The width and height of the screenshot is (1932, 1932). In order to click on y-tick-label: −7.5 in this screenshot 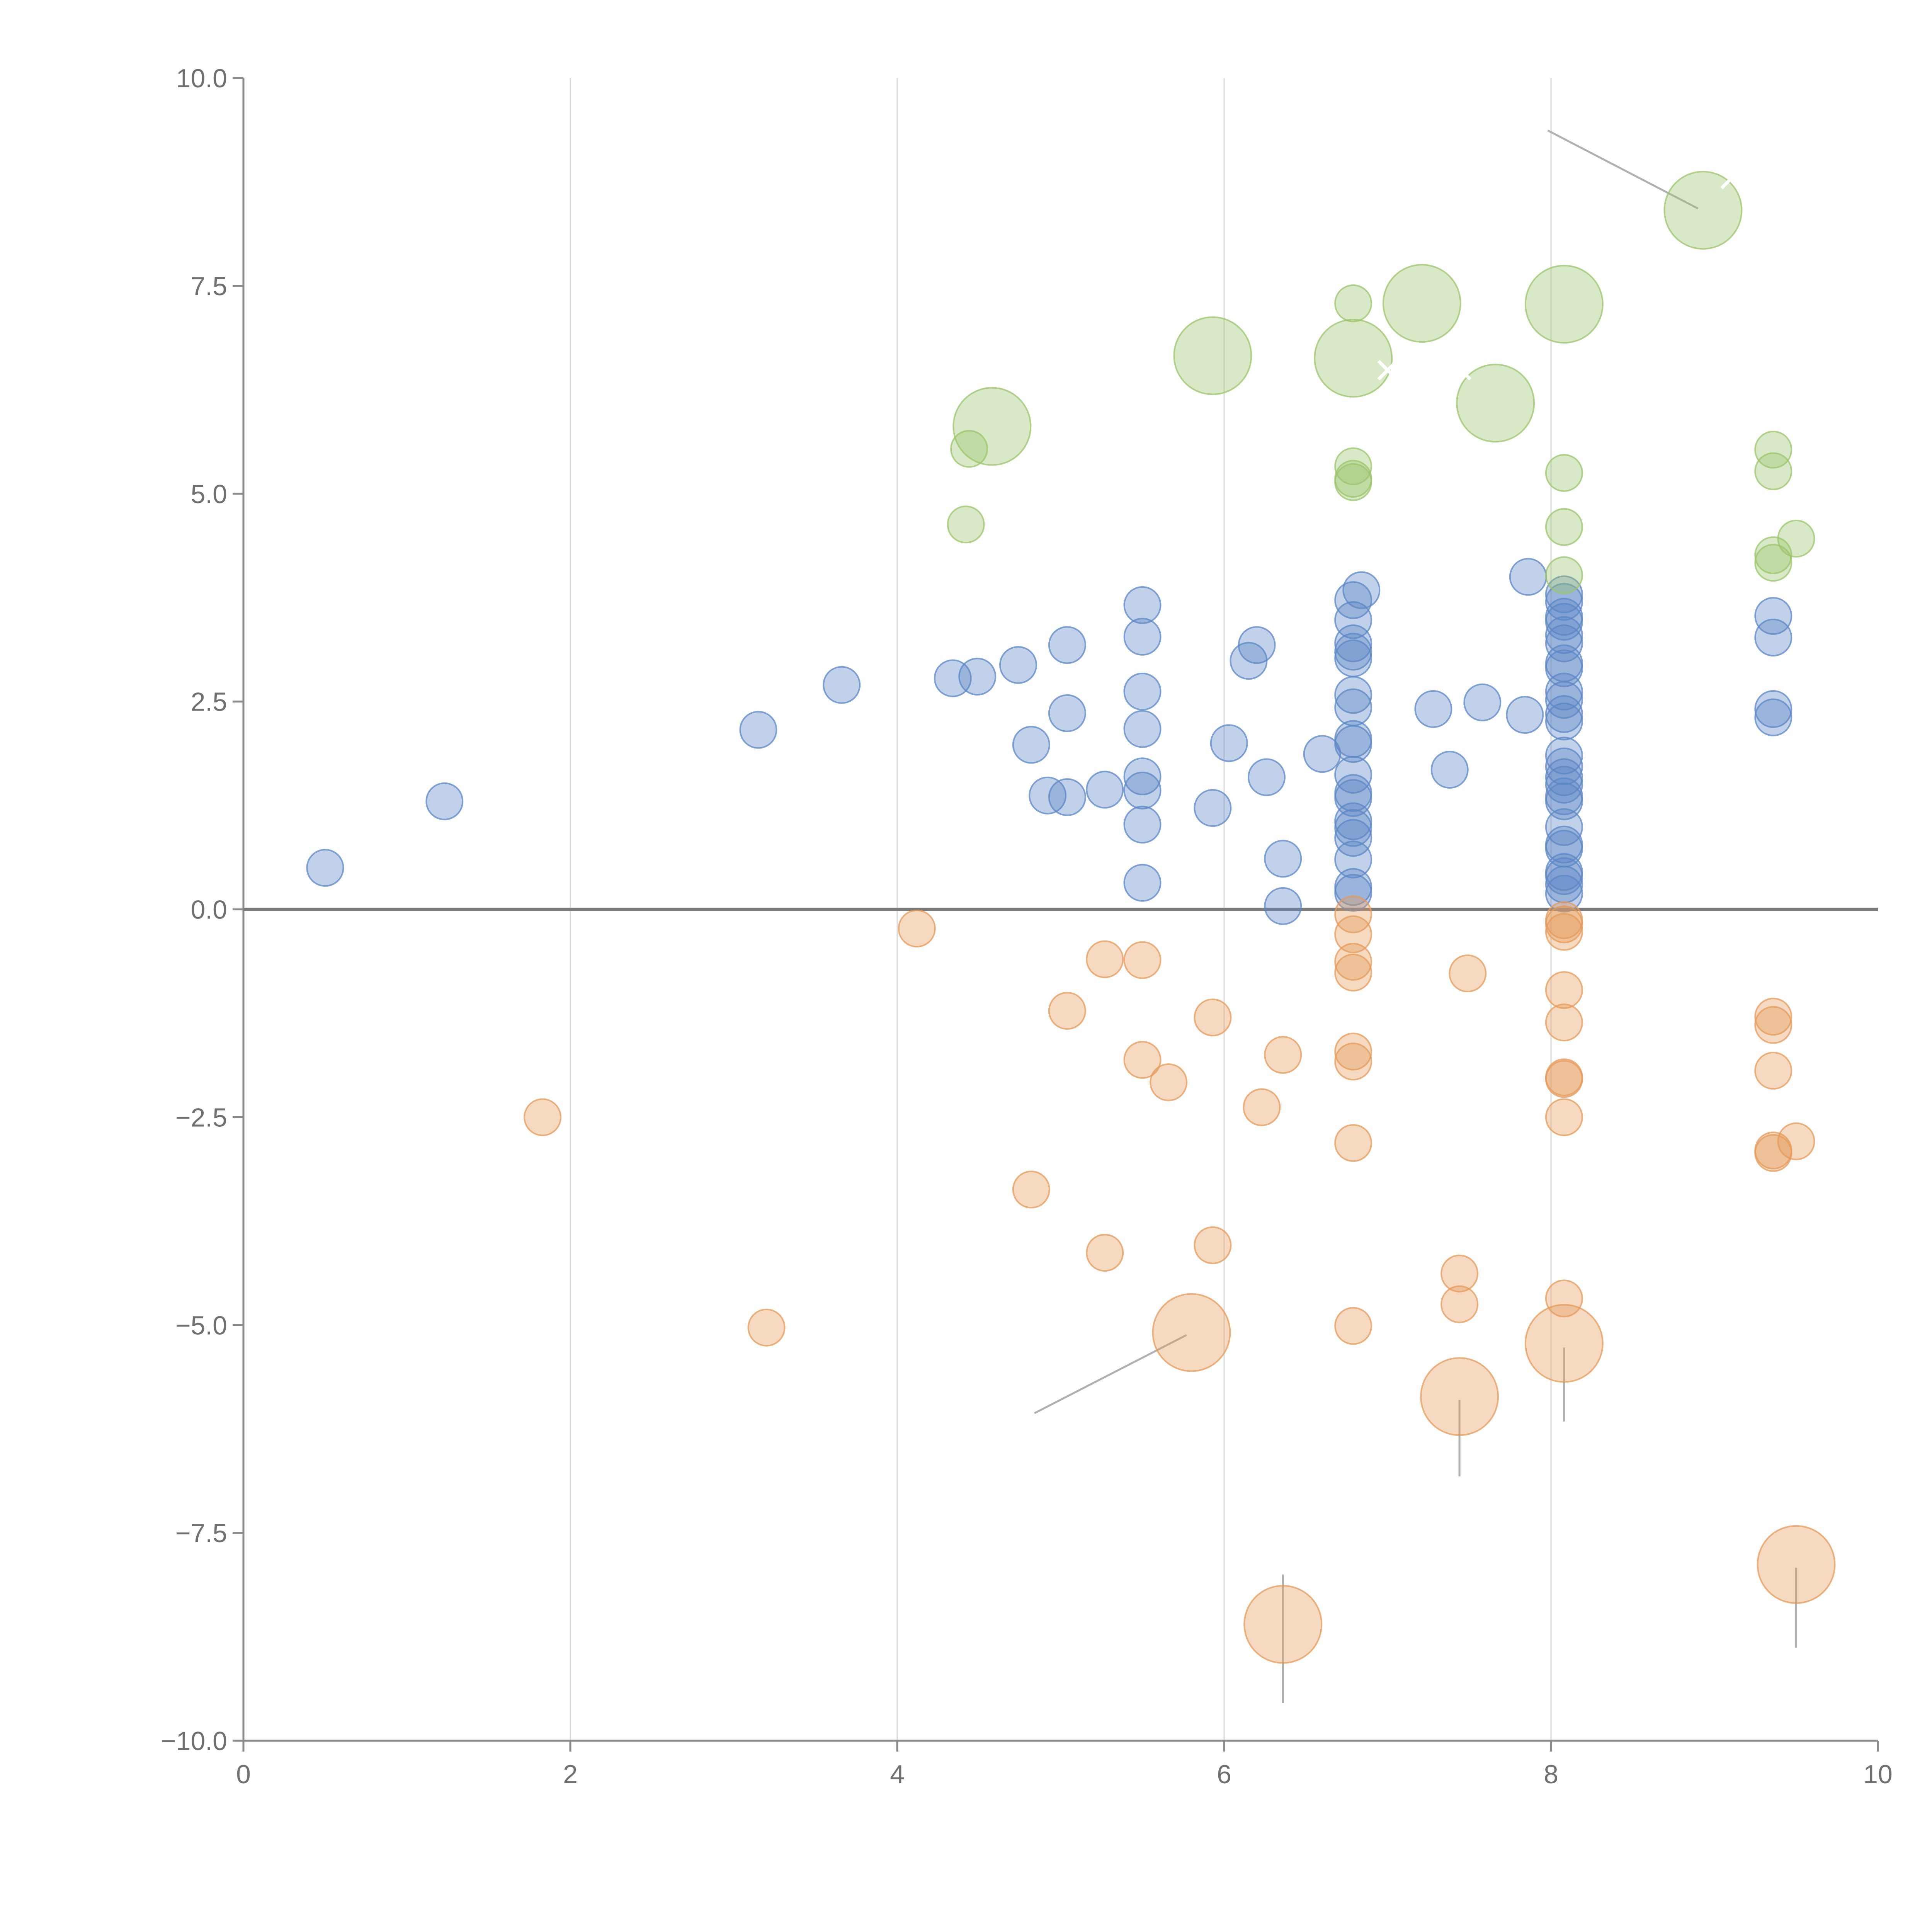, I will do `click(201, 1533)`.